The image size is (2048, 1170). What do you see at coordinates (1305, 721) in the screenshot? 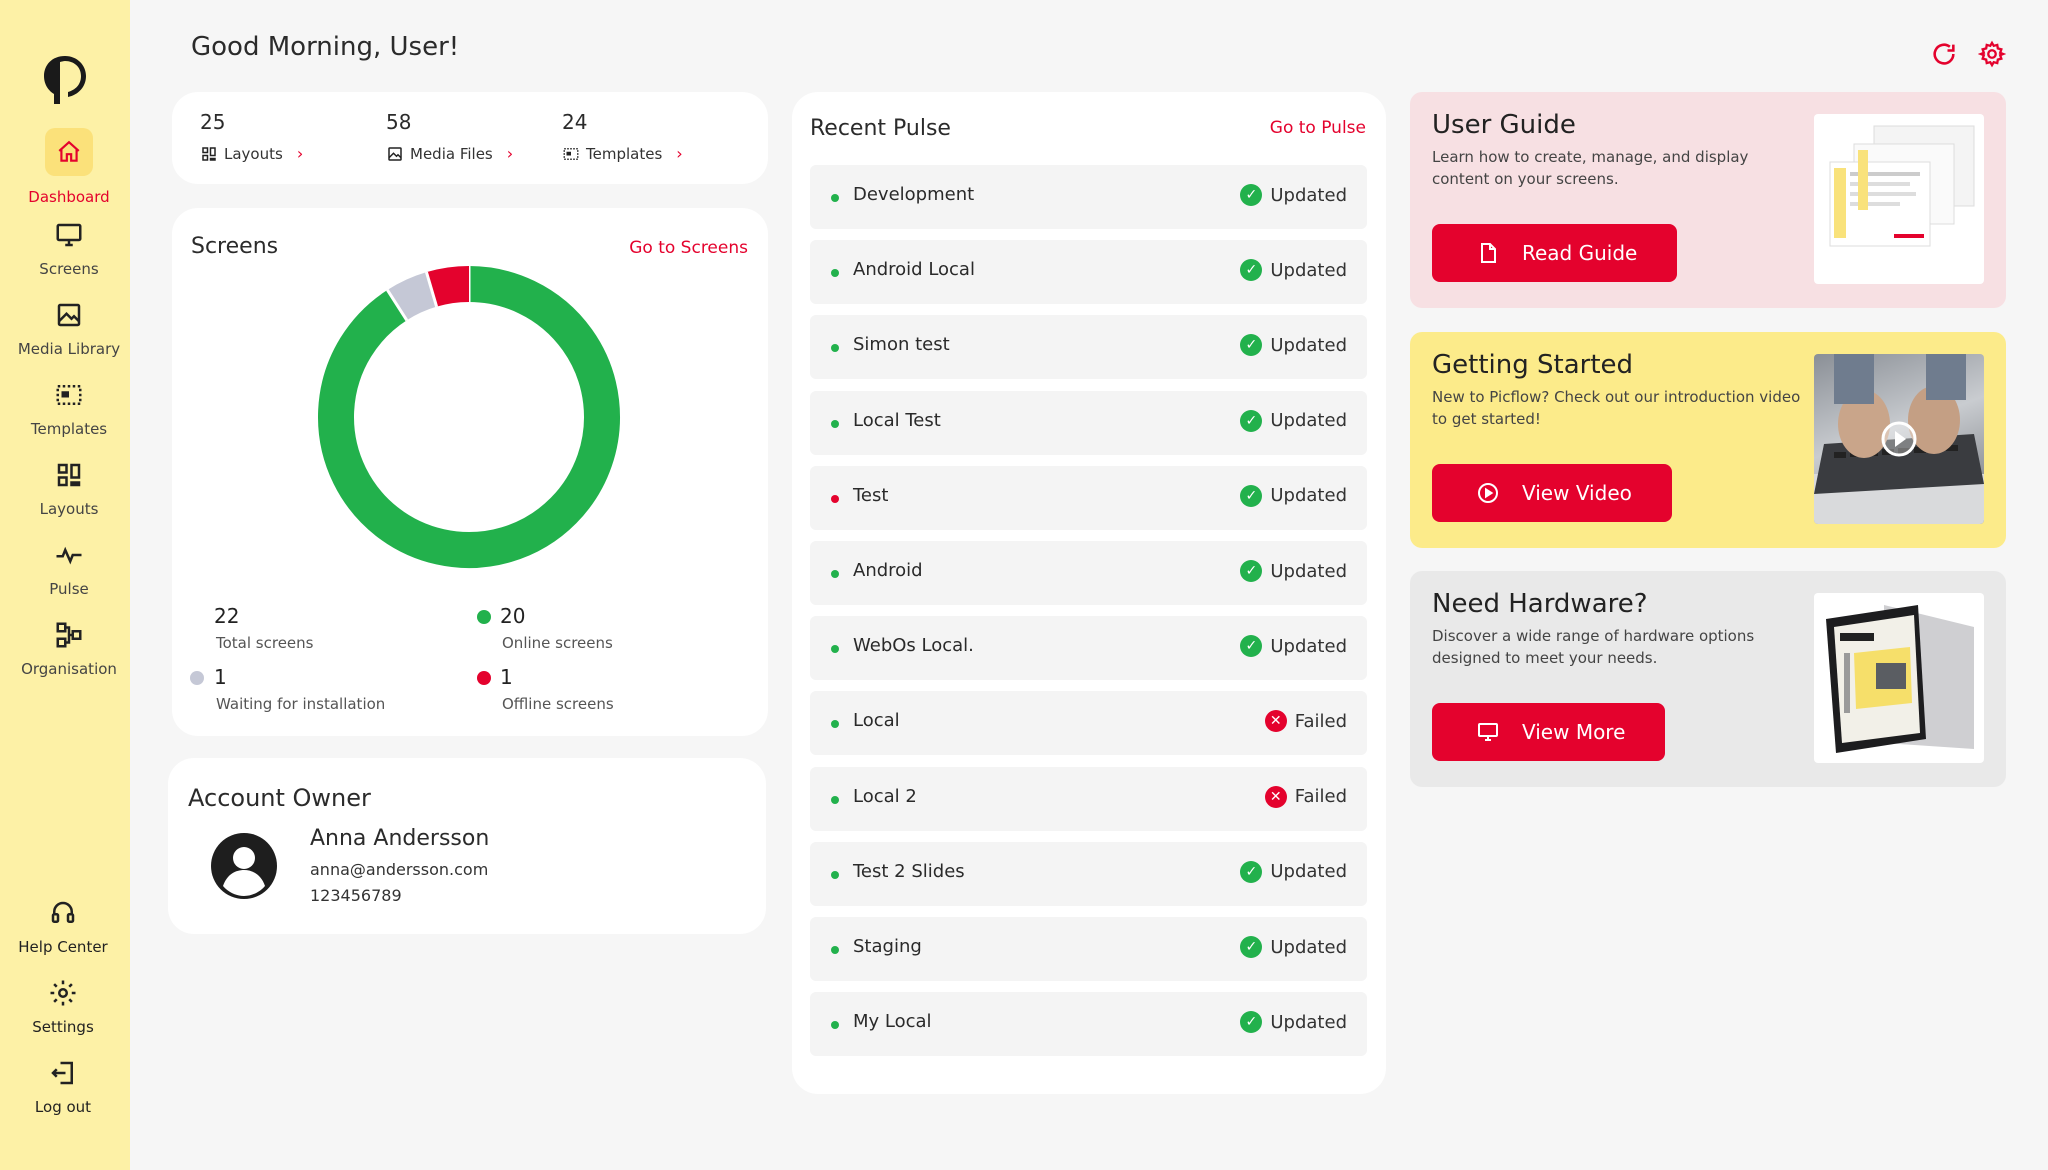
I see `pulse-status: ✕ Failed` at bounding box center [1305, 721].